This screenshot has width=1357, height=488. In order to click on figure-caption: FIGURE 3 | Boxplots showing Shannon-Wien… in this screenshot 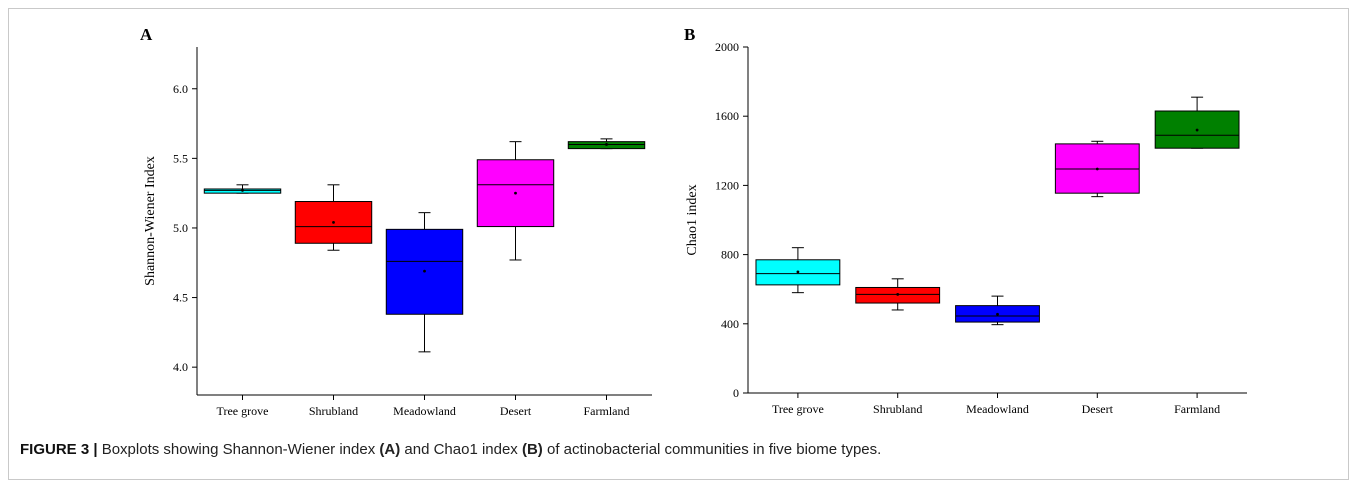, I will do `click(680, 449)`.